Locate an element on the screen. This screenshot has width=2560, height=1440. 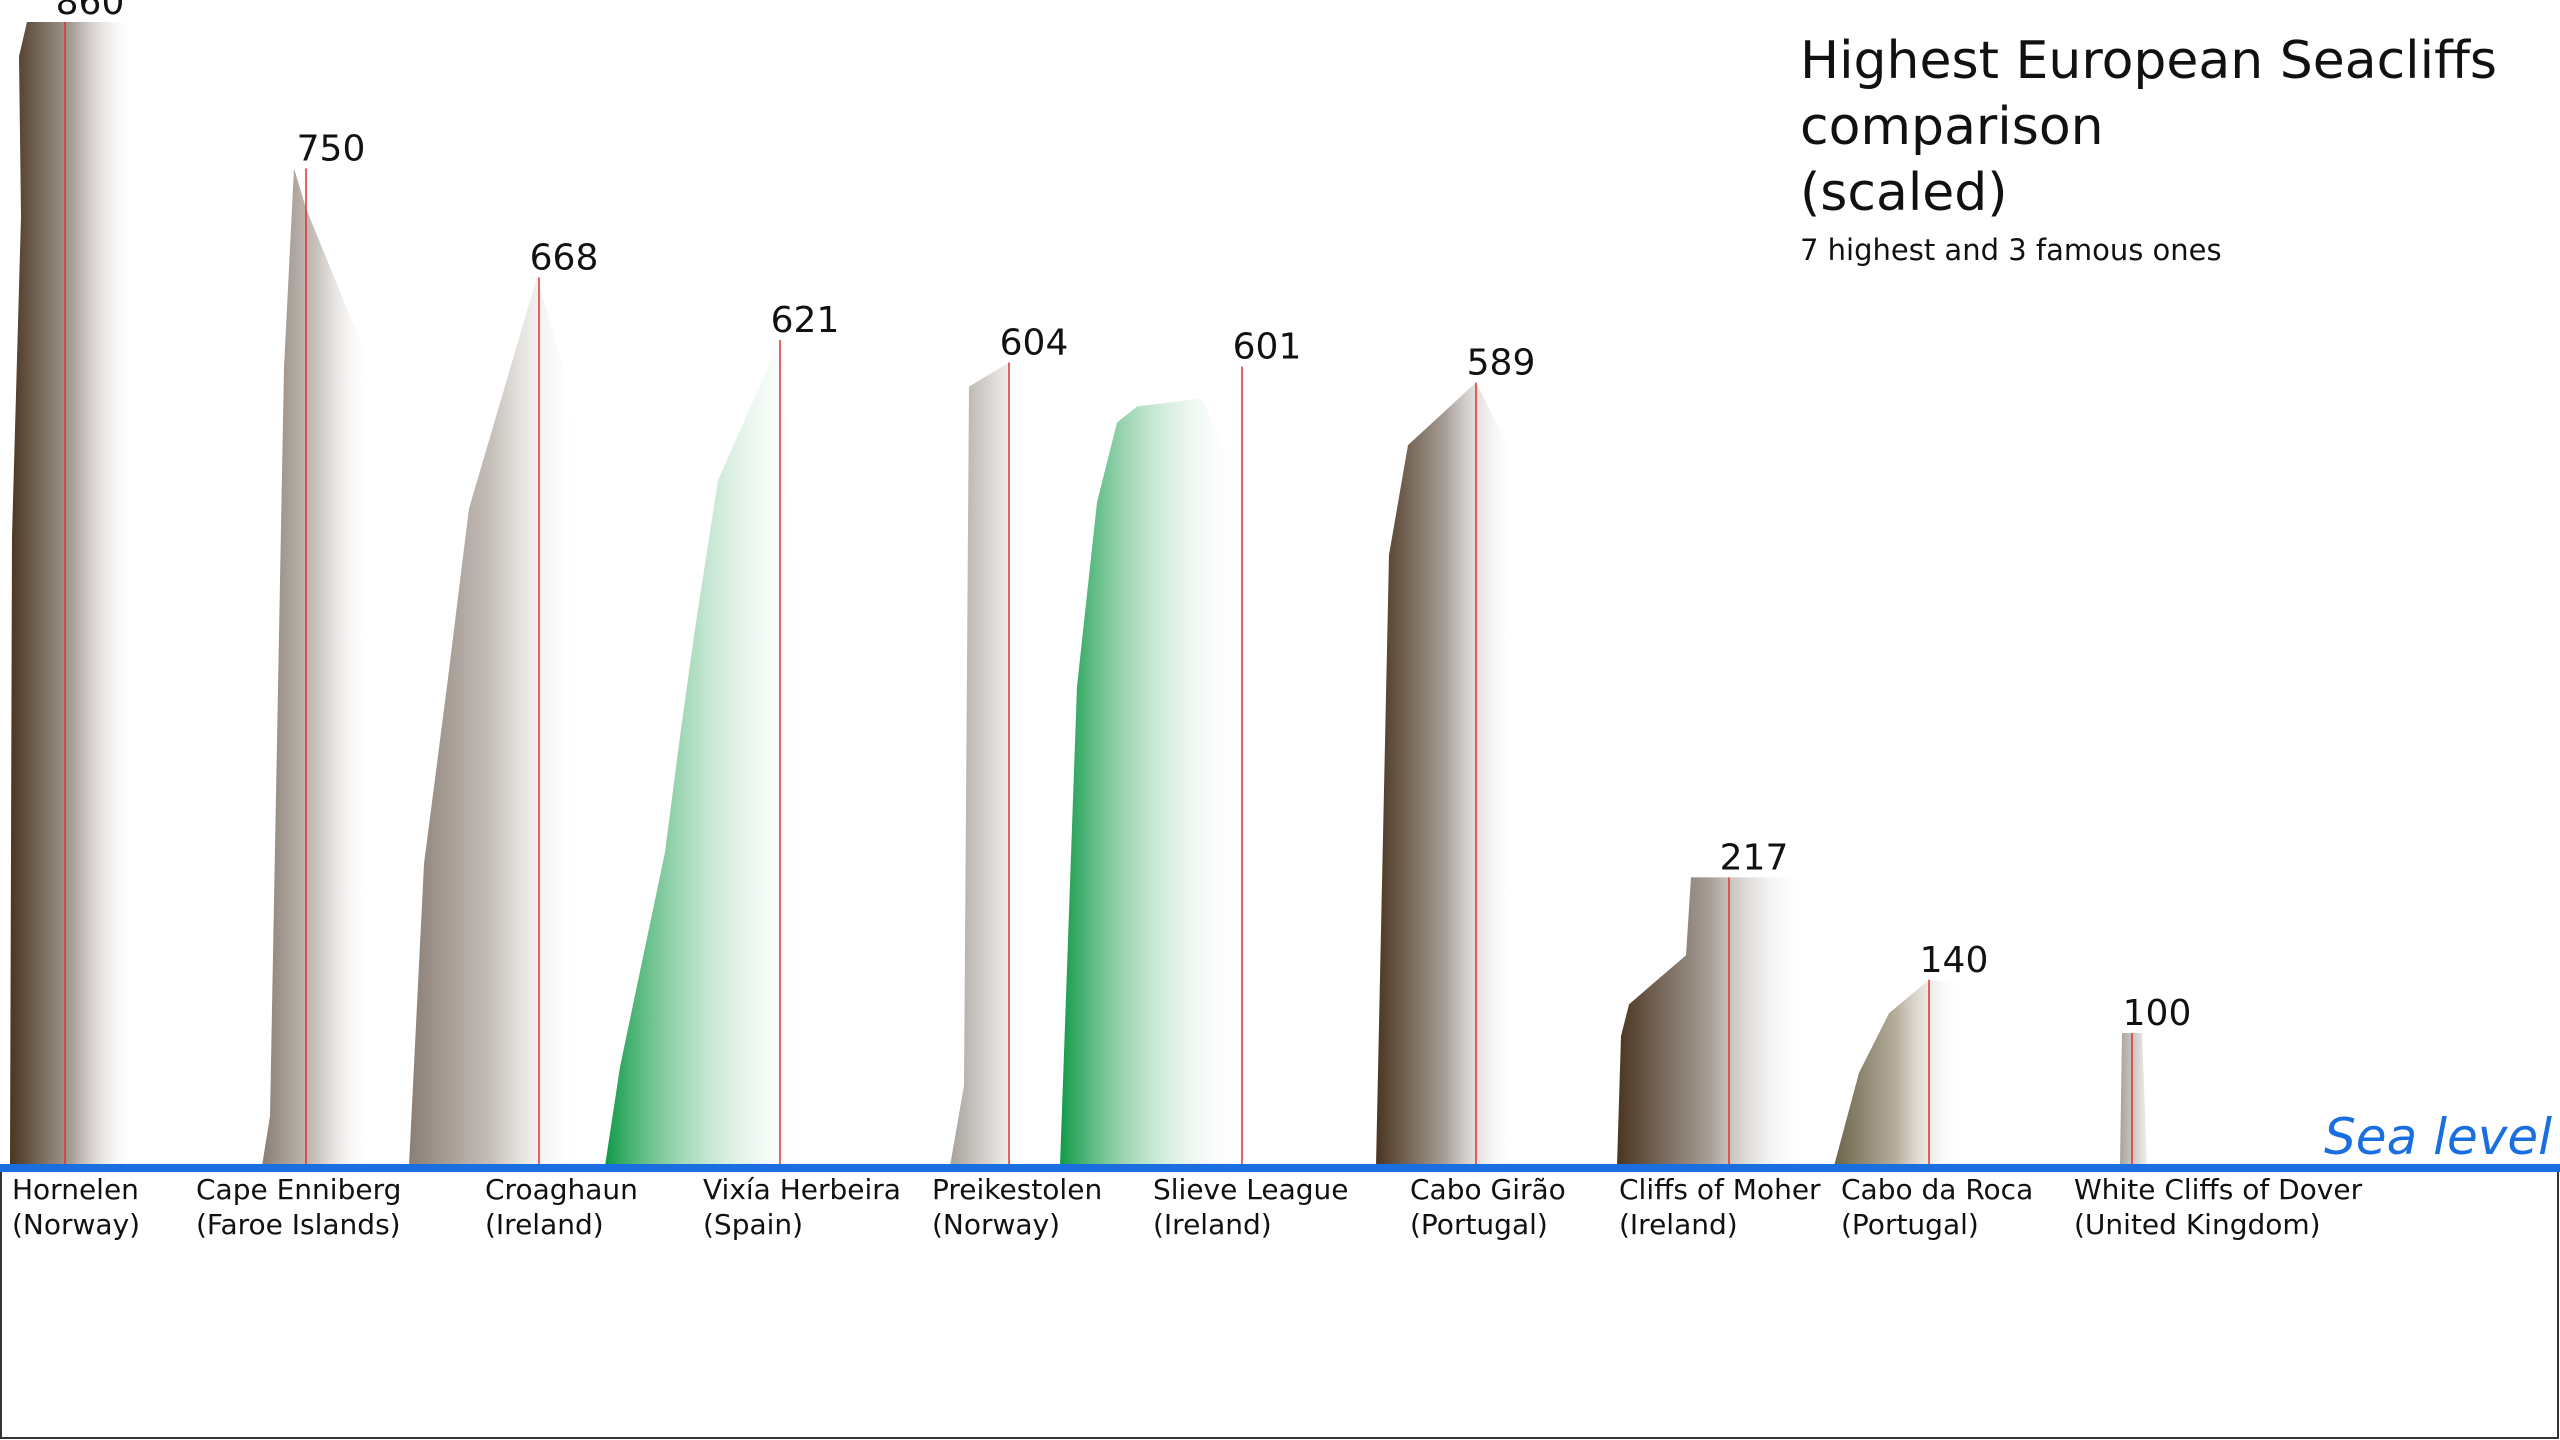
category-label-9: White Cliffs of Dover (United Kingdom) is located at coordinates (2218, 1207).